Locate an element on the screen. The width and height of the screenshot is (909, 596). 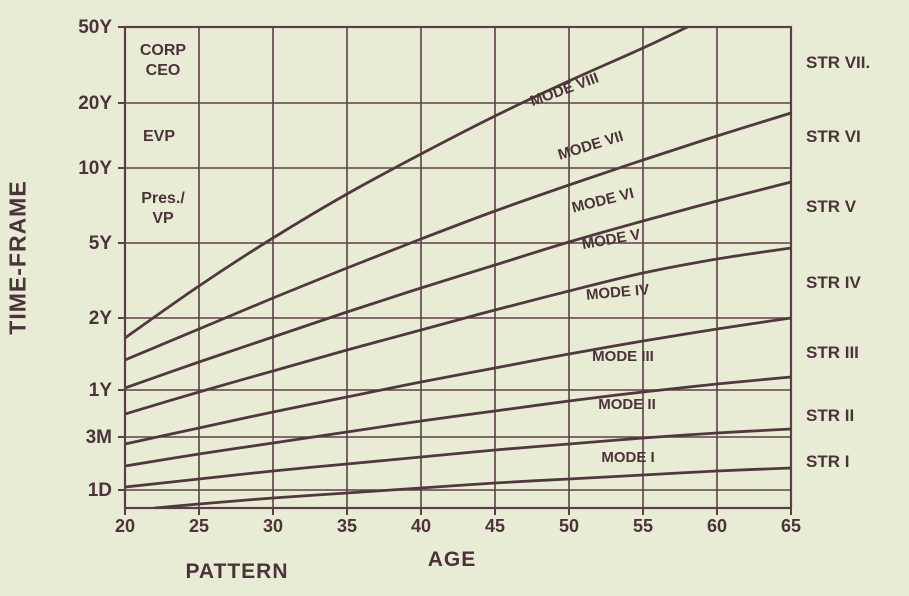
region-label-line: CEO is located at coordinates (163, 70).